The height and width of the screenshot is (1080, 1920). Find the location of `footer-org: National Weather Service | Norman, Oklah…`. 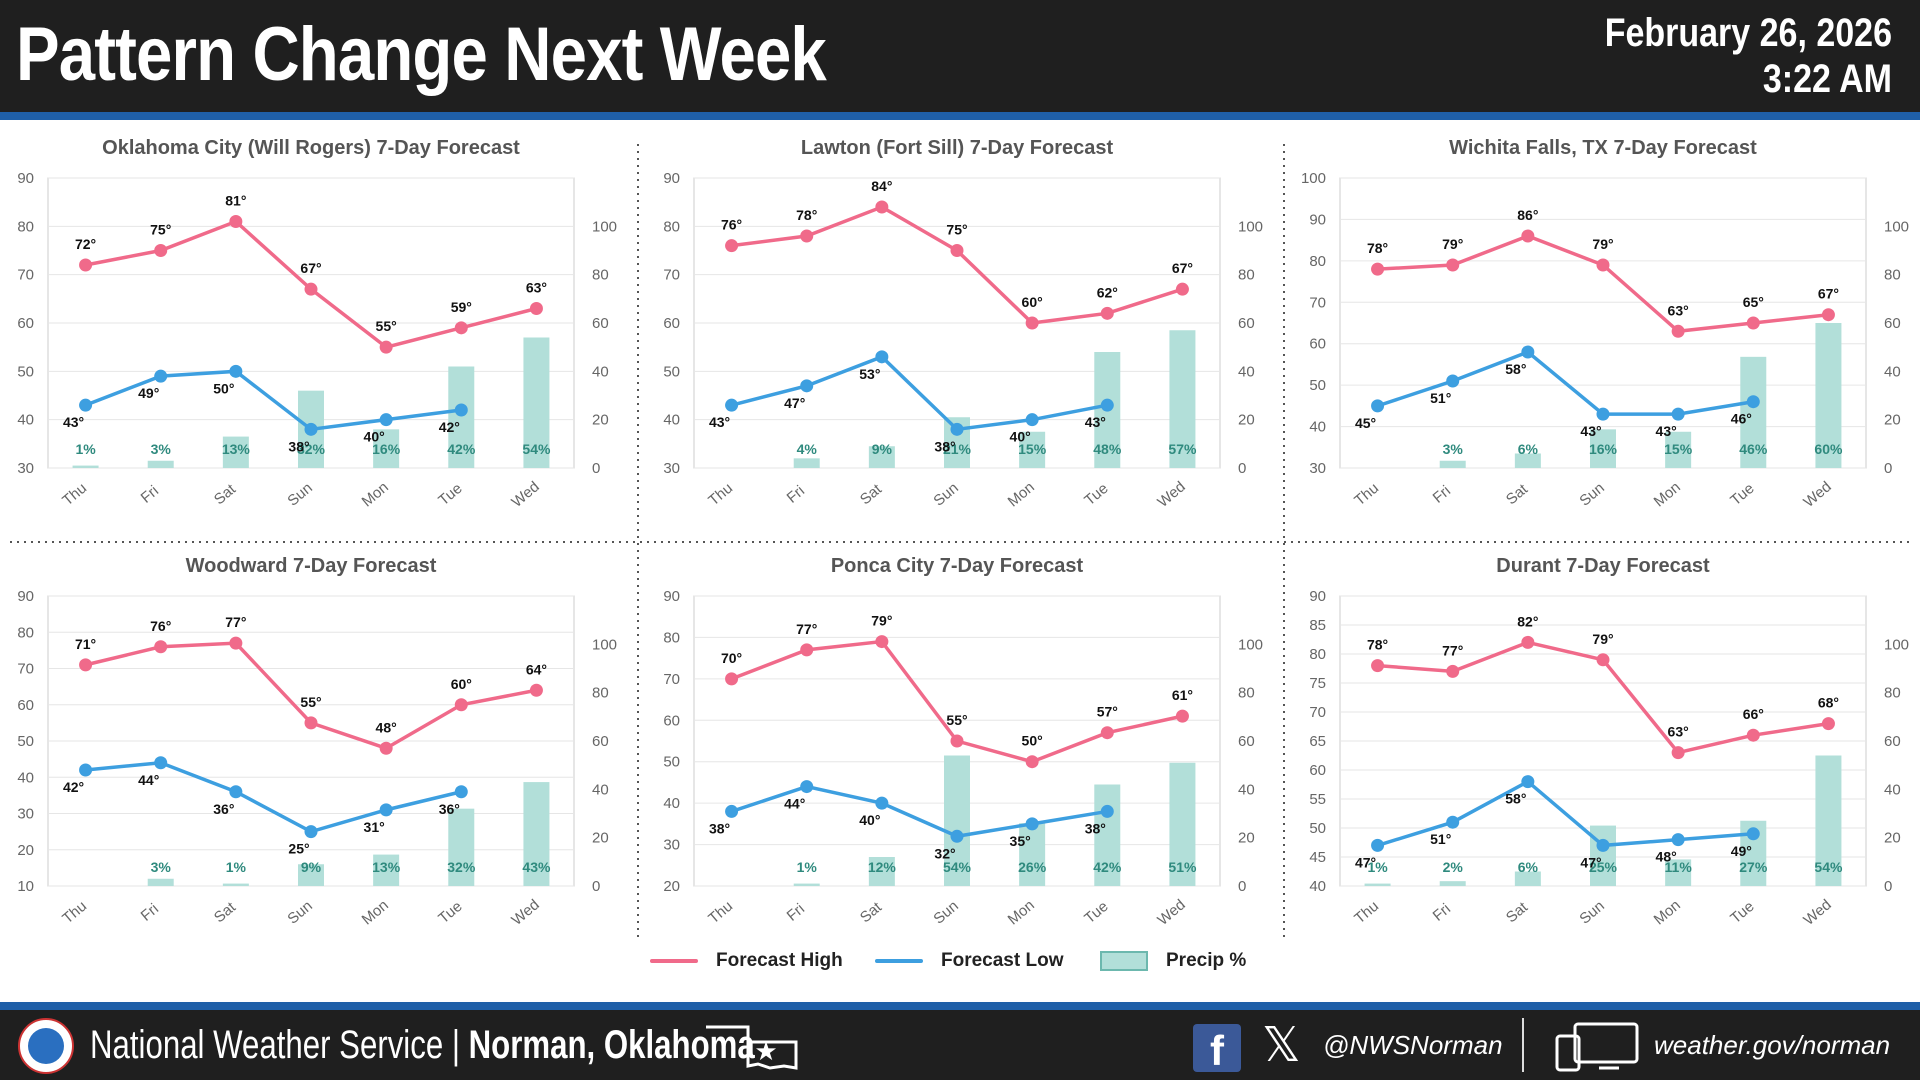

footer-org: National Weather Service | Norman, Oklah… is located at coordinates (422, 1045).